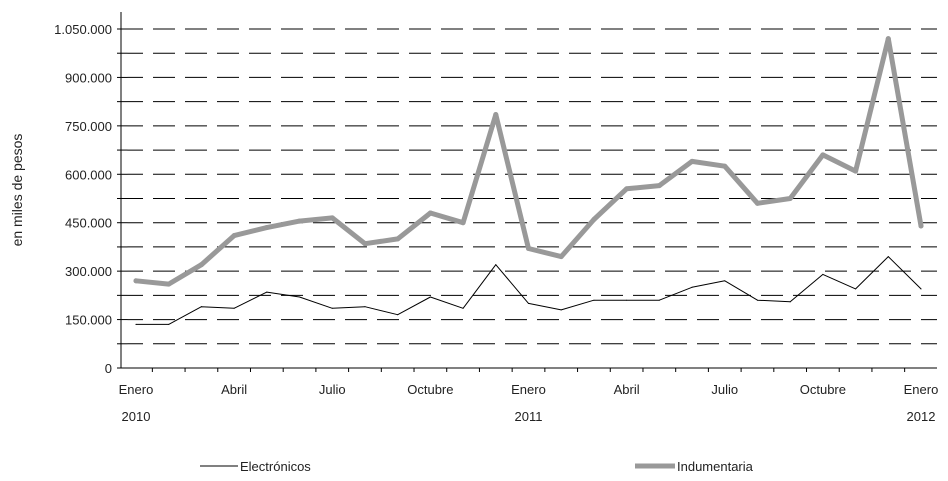 The width and height of the screenshot is (948, 481). I want to click on x-year-label: 2011, so click(529, 416).